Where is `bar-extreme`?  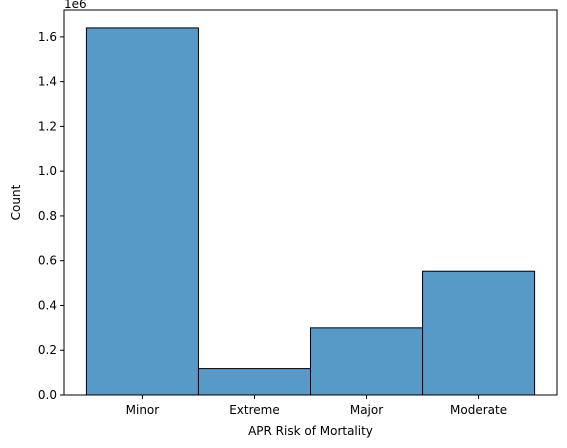 bar-extreme is located at coordinates (254, 382).